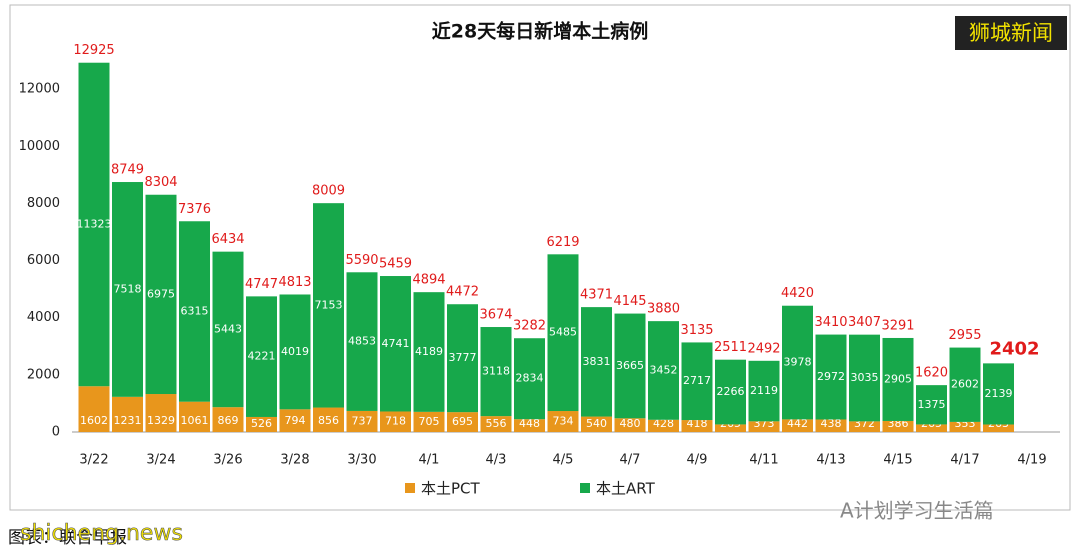 The height and width of the screenshot is (555, 1080). I want to click on total-label: 4747, so click(261, 284).